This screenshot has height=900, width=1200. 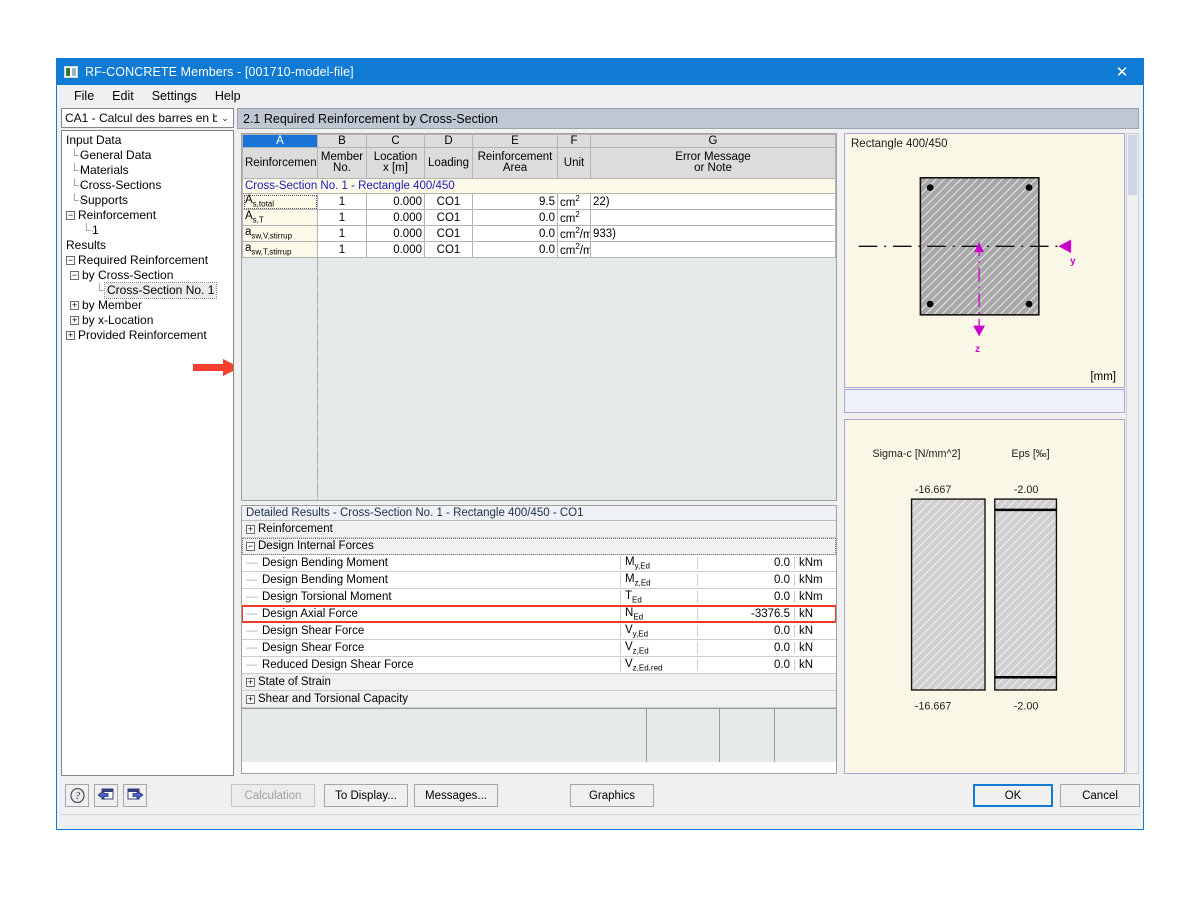 I want to click on scrollbar-thumb, so click(x=1132, y=165).